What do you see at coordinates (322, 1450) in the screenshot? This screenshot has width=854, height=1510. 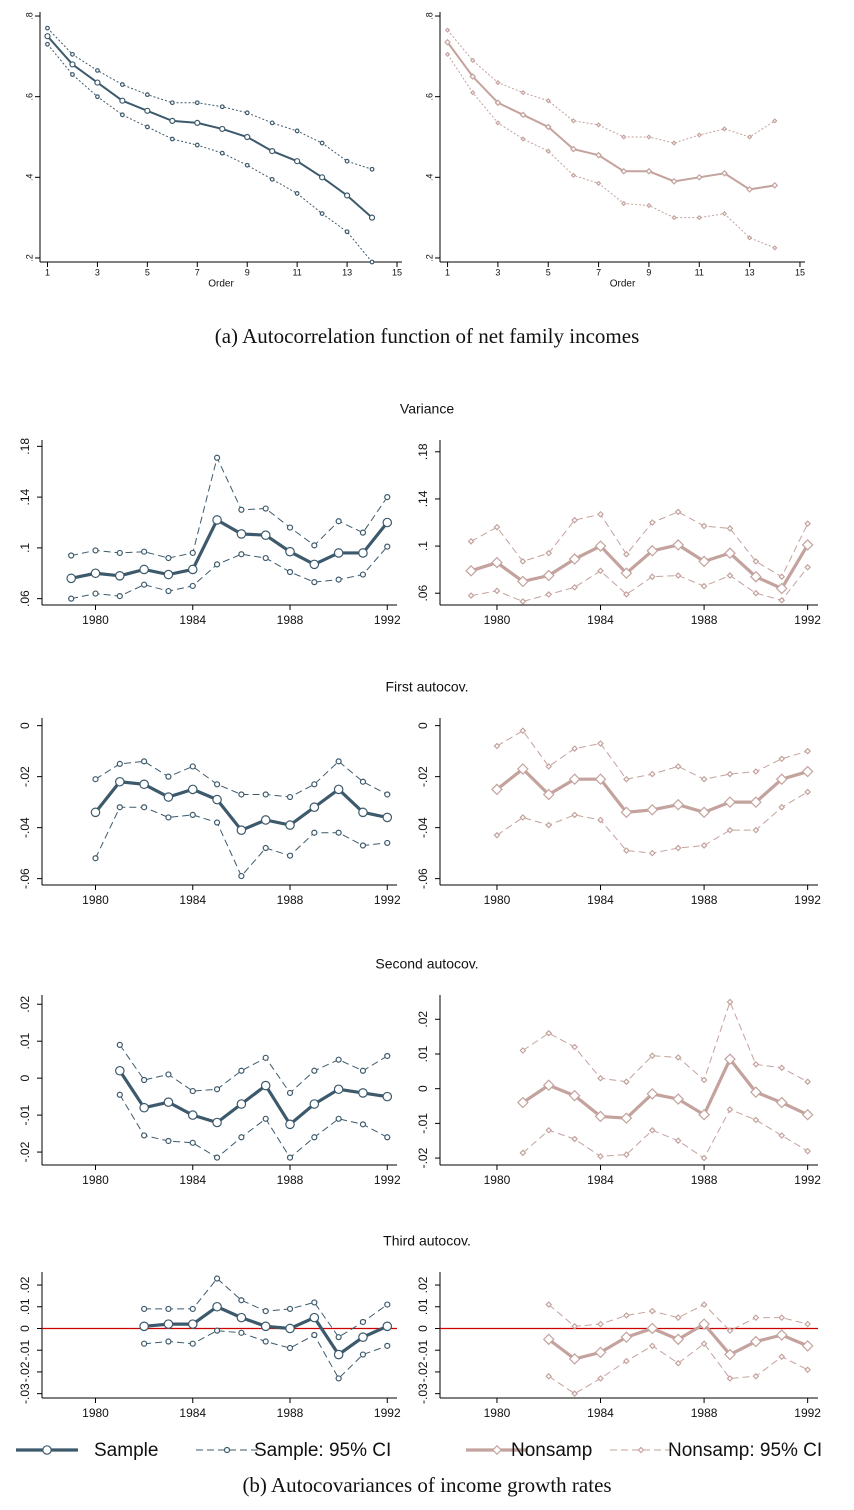 I see `legend-label: Sample: 95% CI` at bounding box center [322, 1450].